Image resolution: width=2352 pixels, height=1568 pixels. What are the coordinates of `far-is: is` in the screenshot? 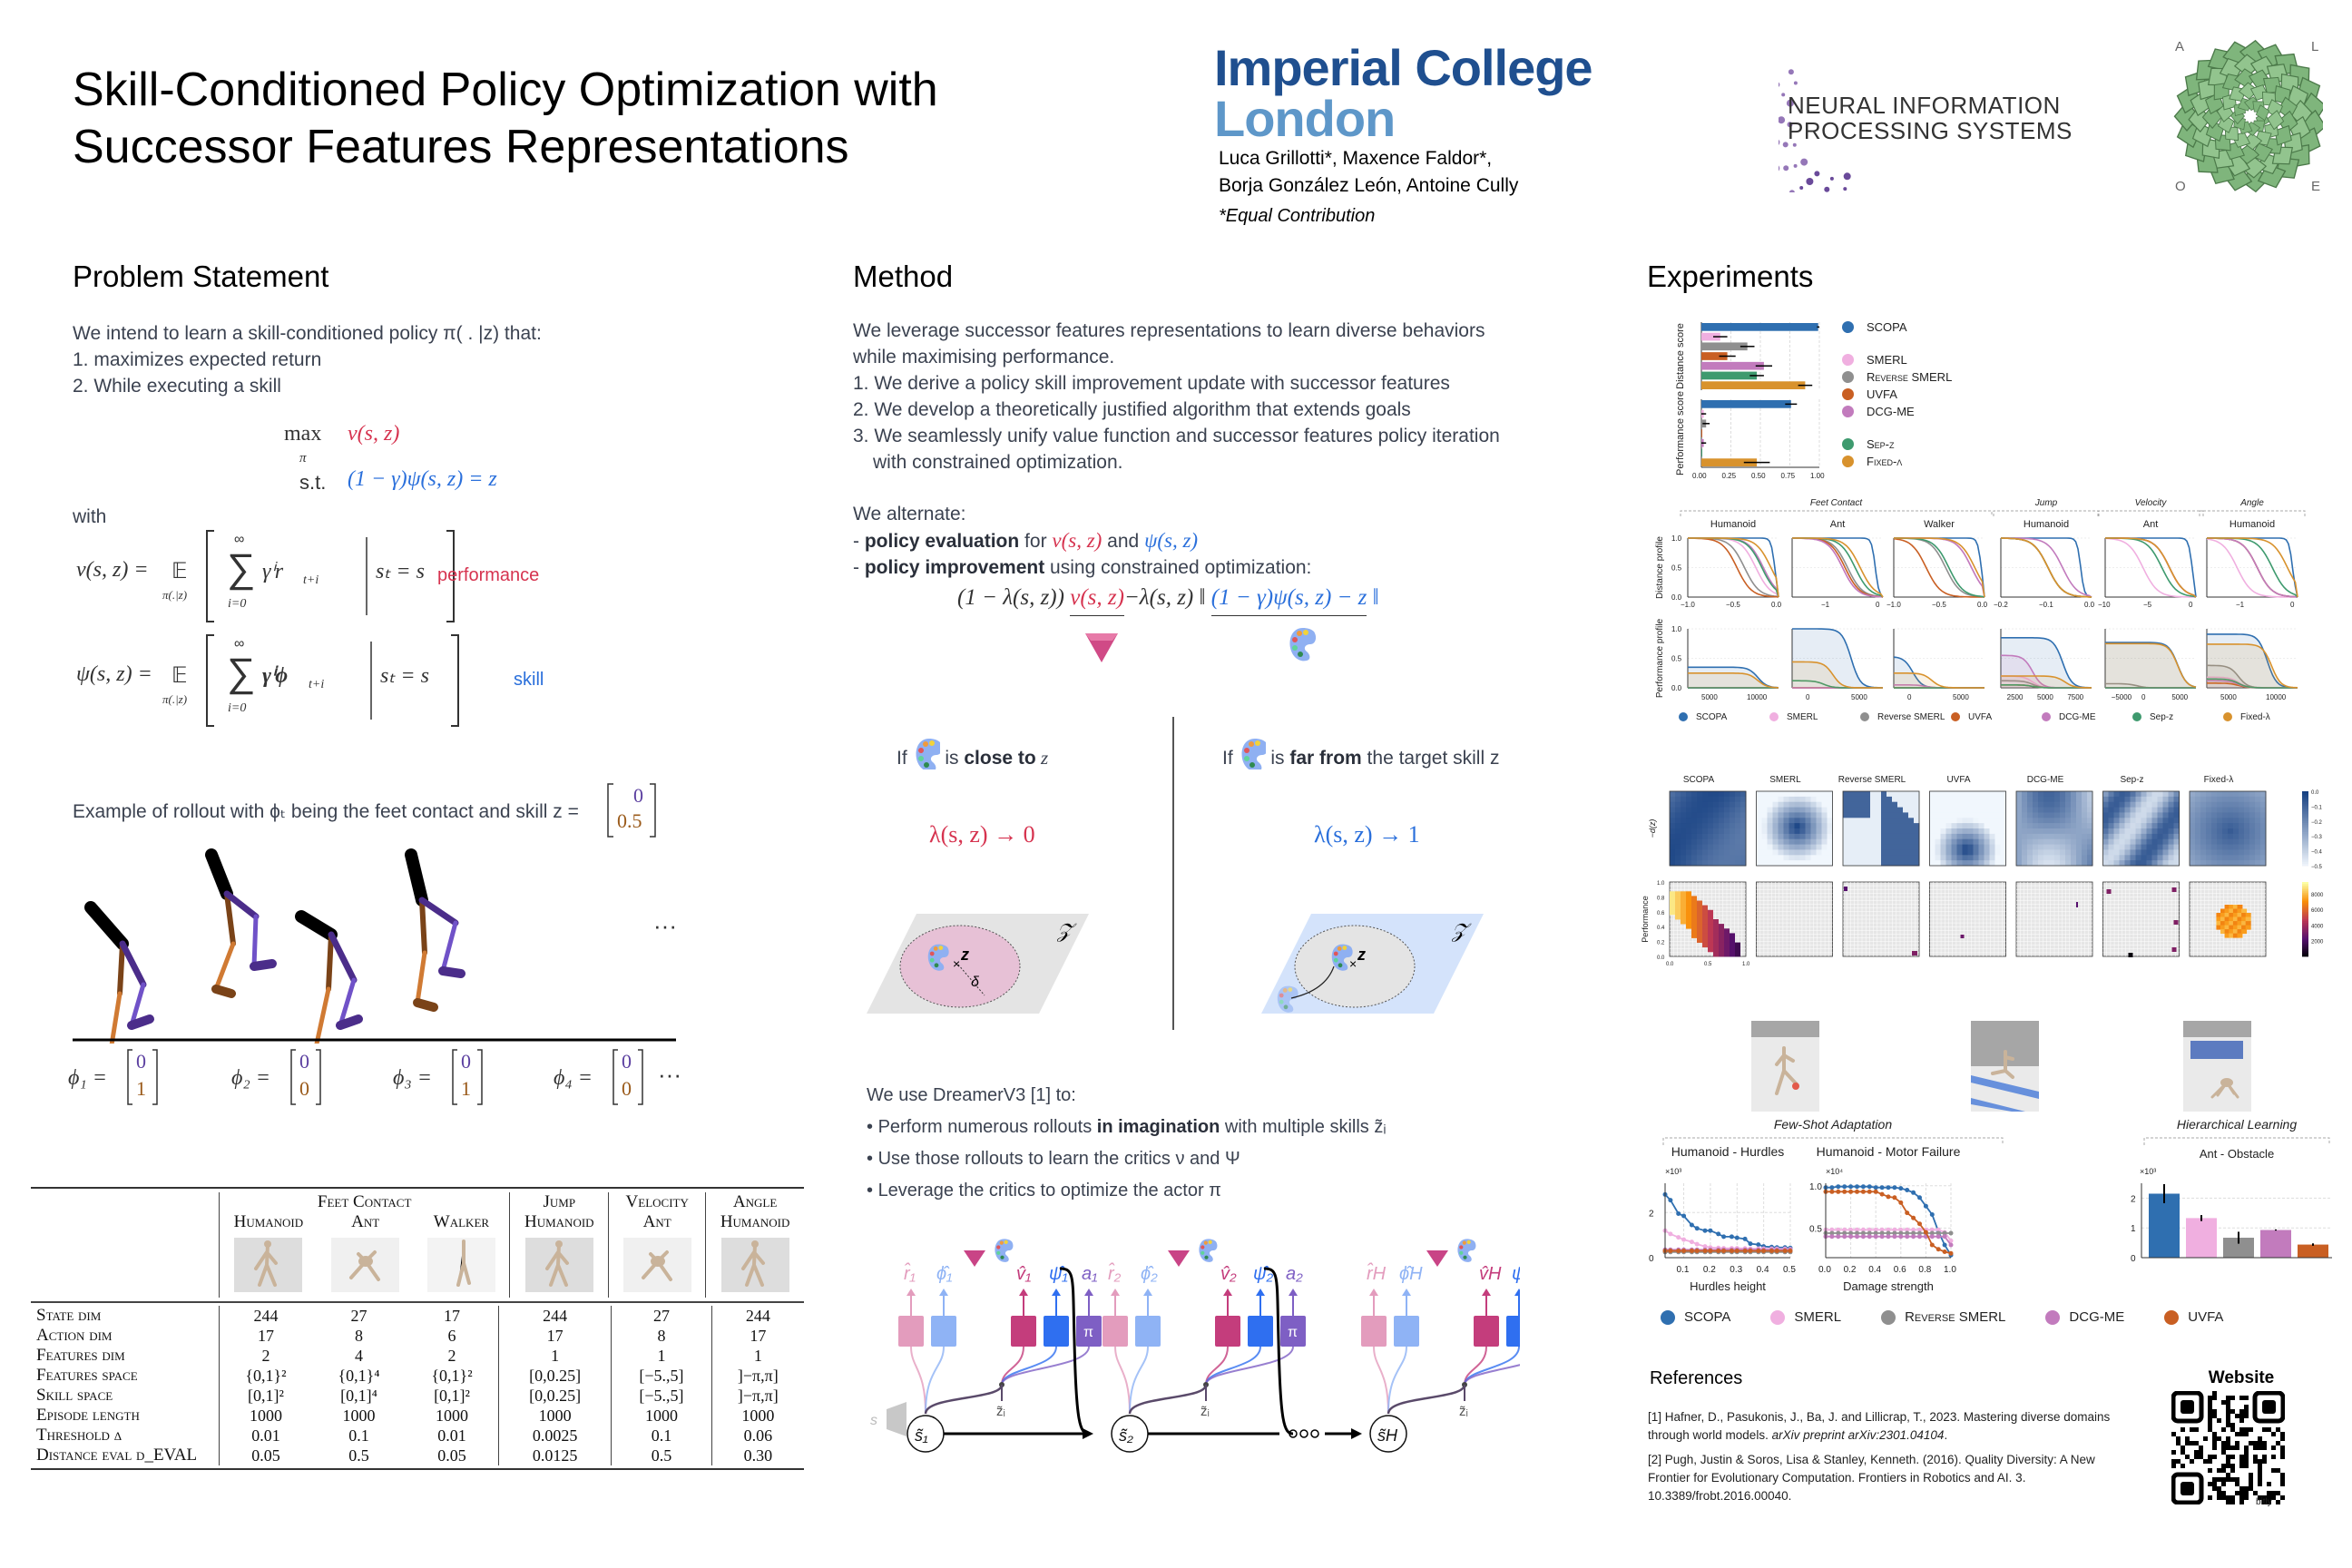 It's located at (1280, 758).